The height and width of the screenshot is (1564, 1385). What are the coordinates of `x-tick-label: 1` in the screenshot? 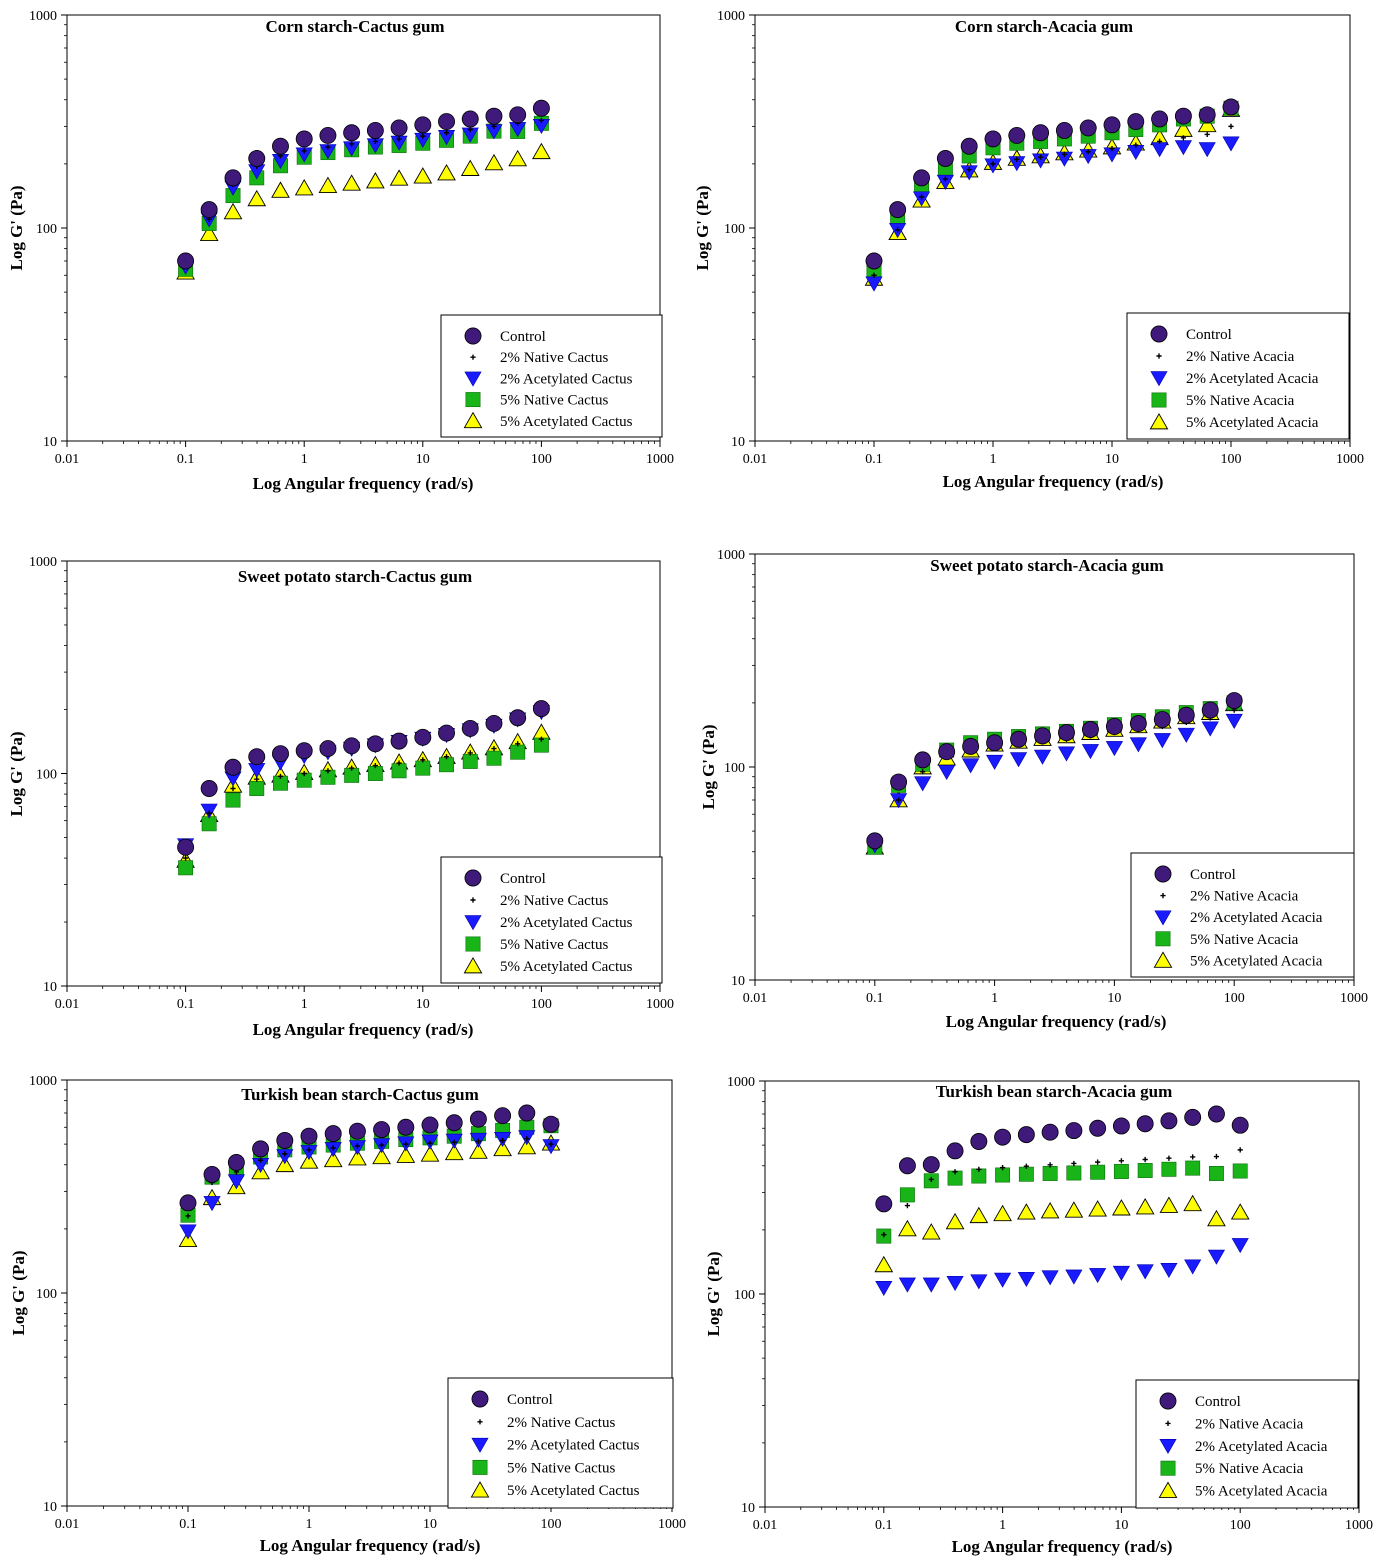 It's located at (304, 459).